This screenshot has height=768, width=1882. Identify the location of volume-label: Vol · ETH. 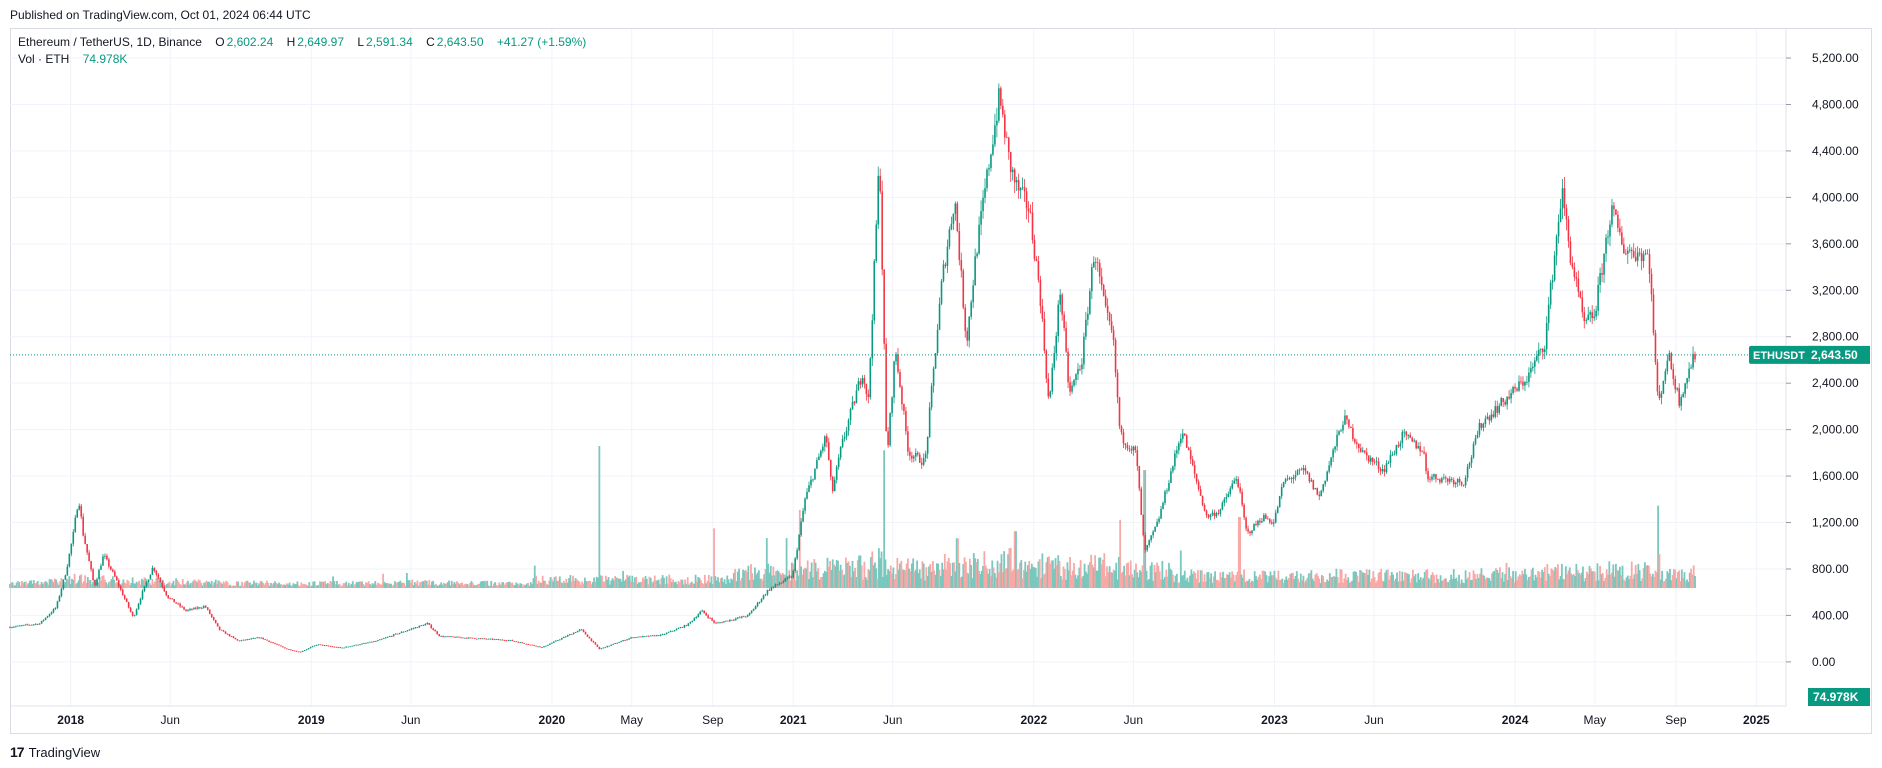
(44, 59).